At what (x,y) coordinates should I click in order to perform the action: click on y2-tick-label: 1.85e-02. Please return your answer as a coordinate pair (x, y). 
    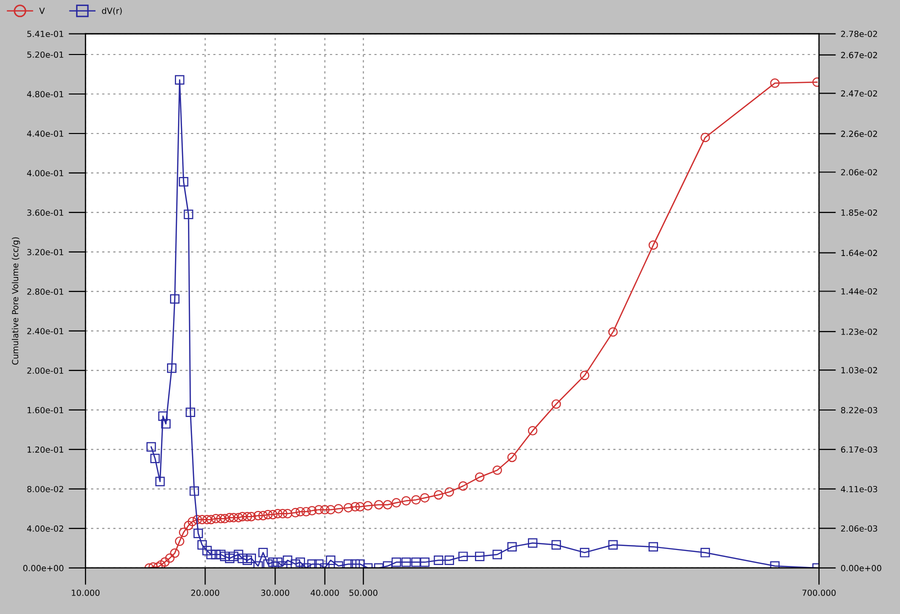
    Looking at the image, I should click on (859, 212).